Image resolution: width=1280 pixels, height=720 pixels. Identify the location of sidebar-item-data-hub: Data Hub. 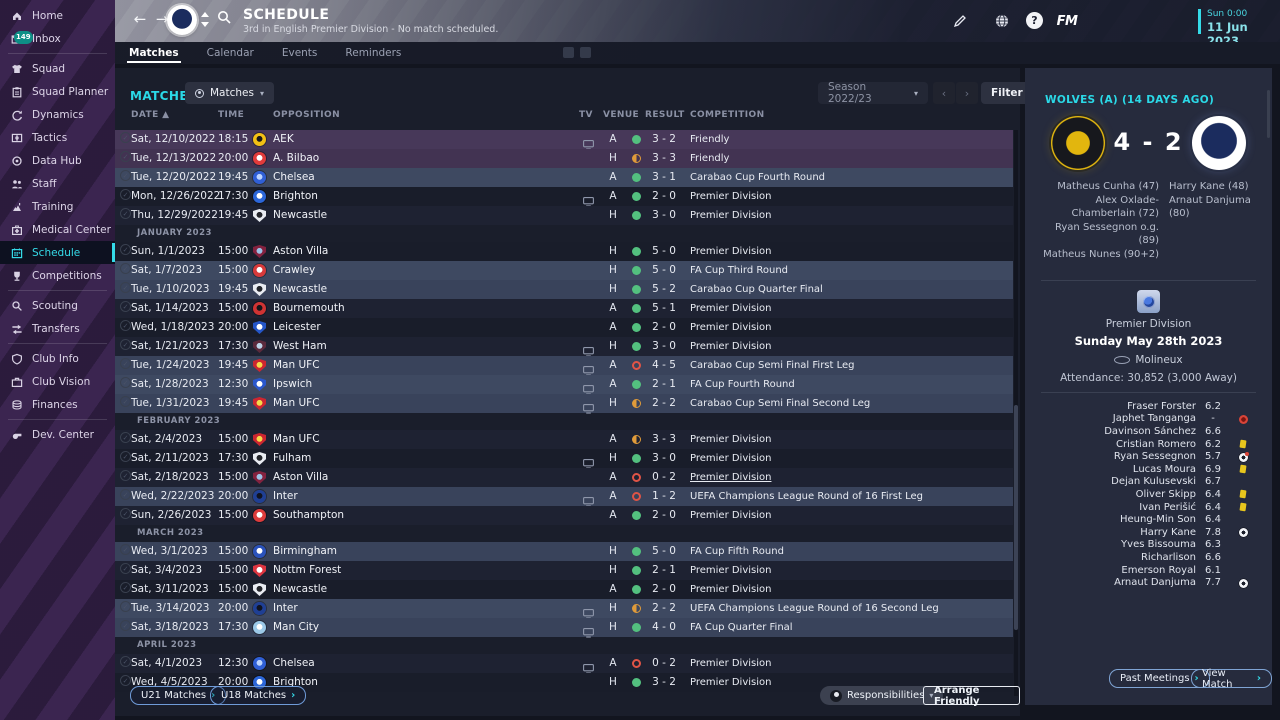
(57, 160).